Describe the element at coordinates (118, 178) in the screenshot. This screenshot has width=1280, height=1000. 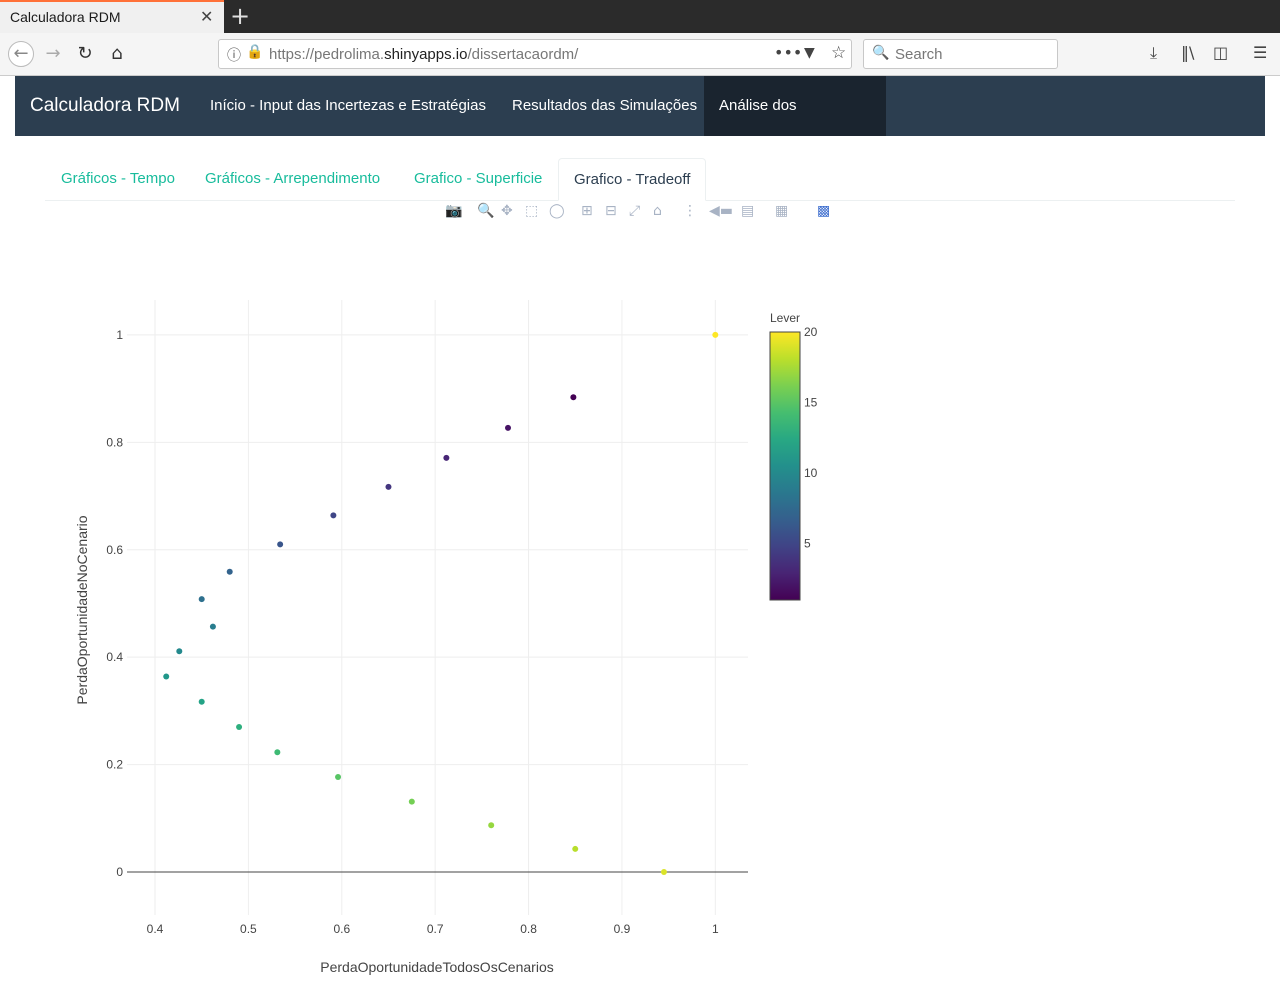
I see `tab-graficos-tempo: Gráficos - Tempo` at that location.